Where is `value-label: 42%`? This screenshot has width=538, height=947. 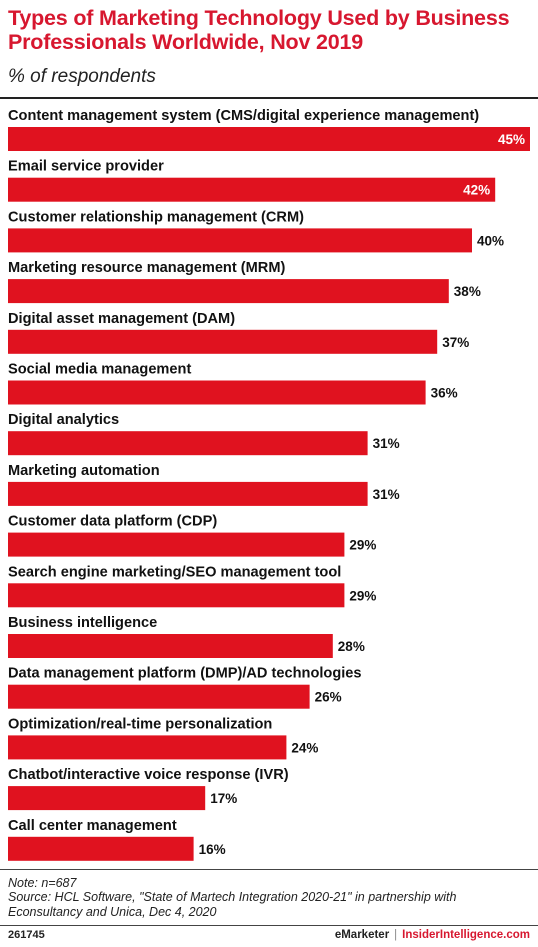
value-label: 42% is located at coordinates (476, 190).